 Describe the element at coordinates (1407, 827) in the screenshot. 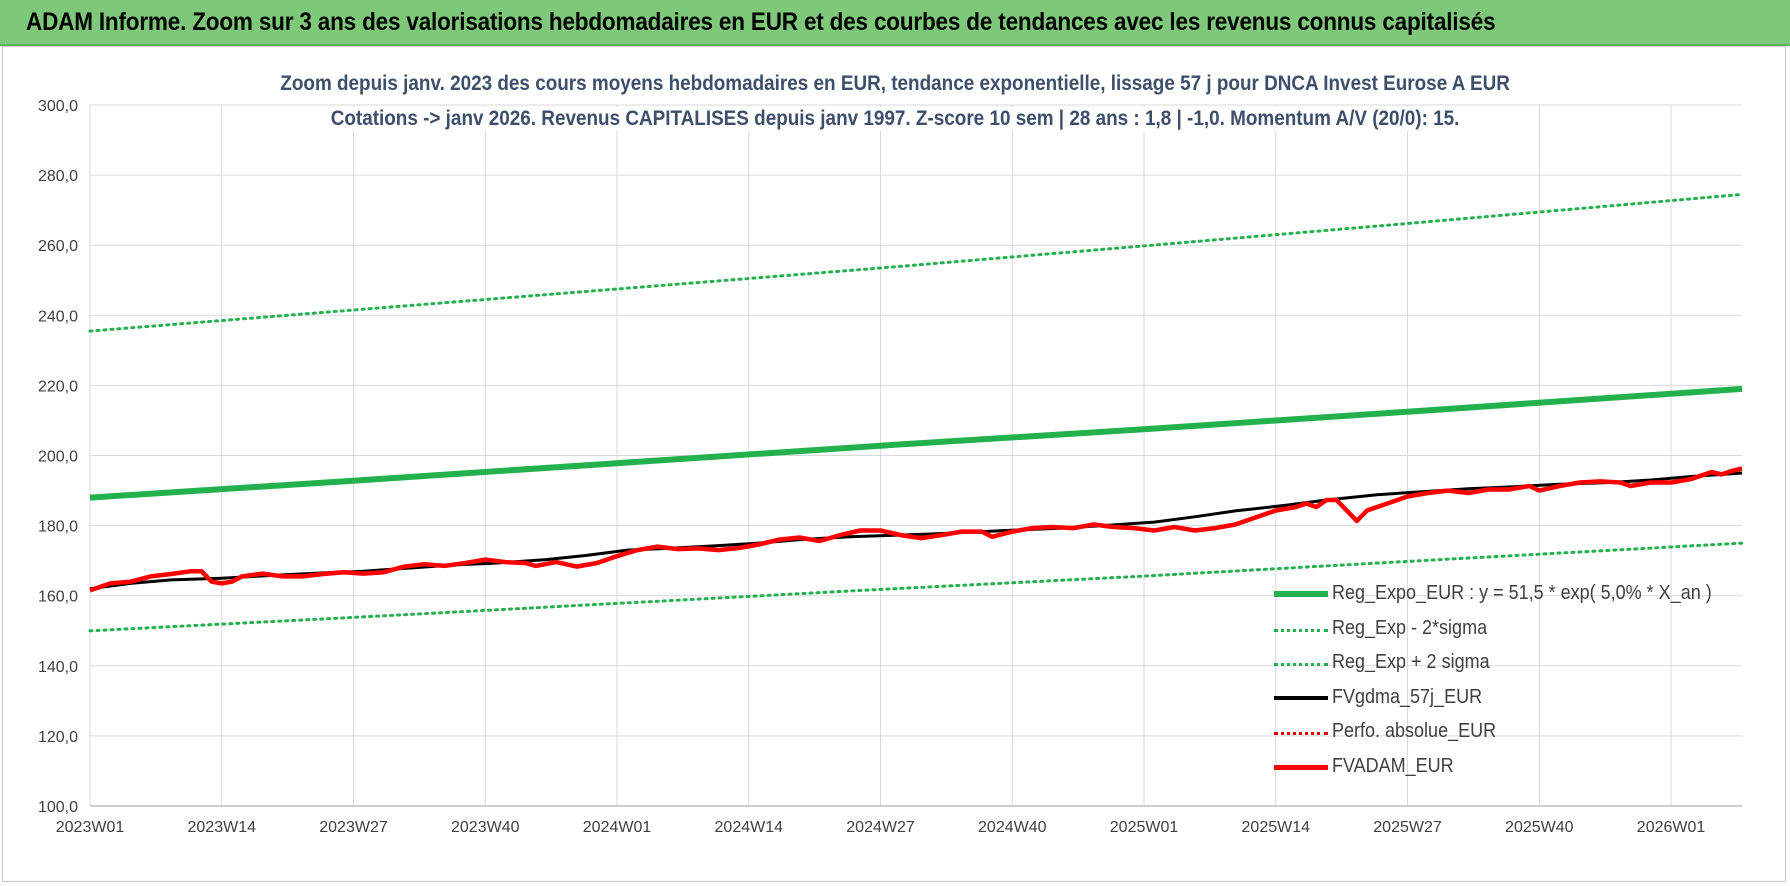

I see `x-tick-label: 2025W27` at that location.